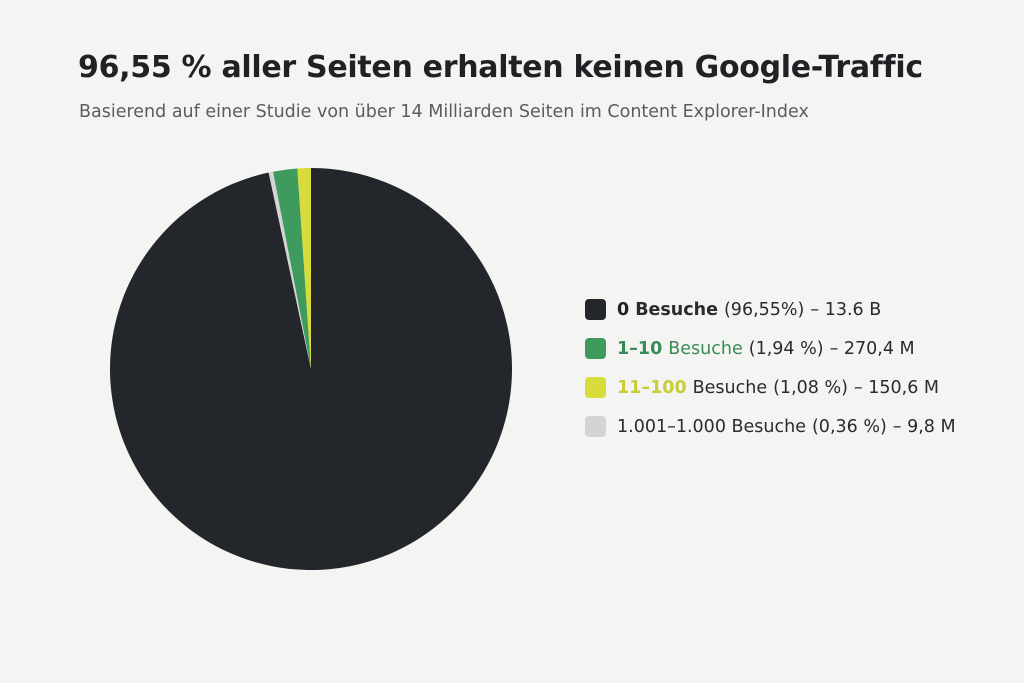 This screenshot has width=1024, height=683. Describe the element at coordinates (924, 426) in the screenshot. I see `legend-count: – 9,8 M` at that location.